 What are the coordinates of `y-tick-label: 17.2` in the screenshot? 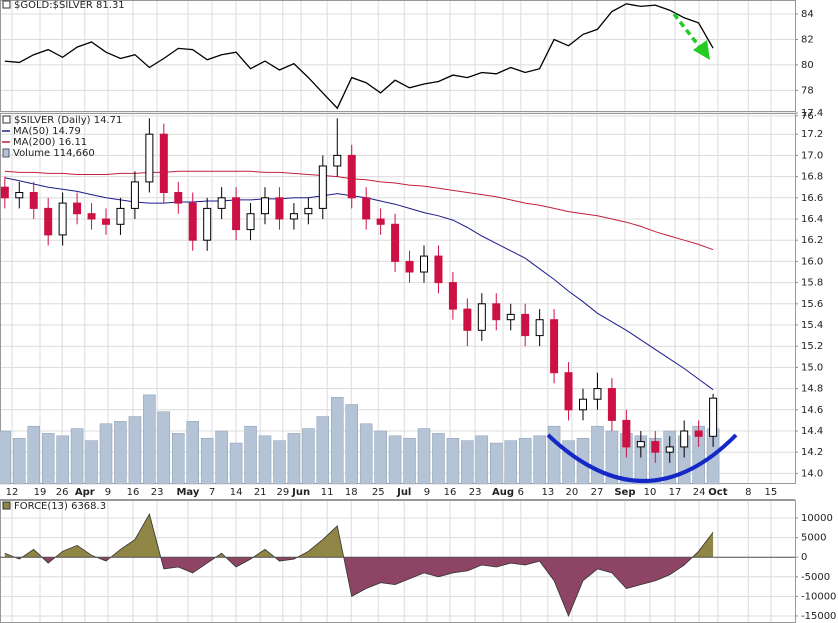 It's located at (812, 134).